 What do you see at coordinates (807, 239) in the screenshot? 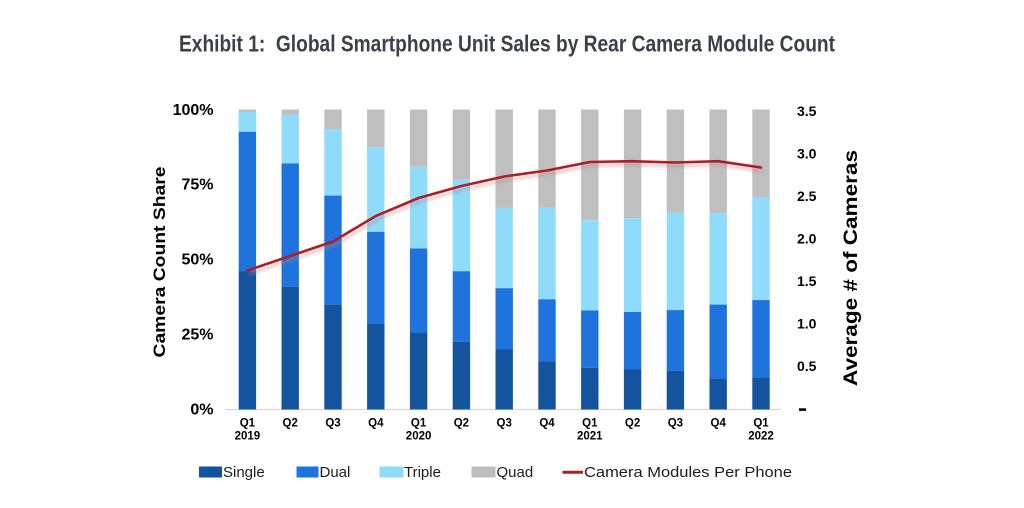
I see `svg-text: 2.0` at bounding box center [807, 239].